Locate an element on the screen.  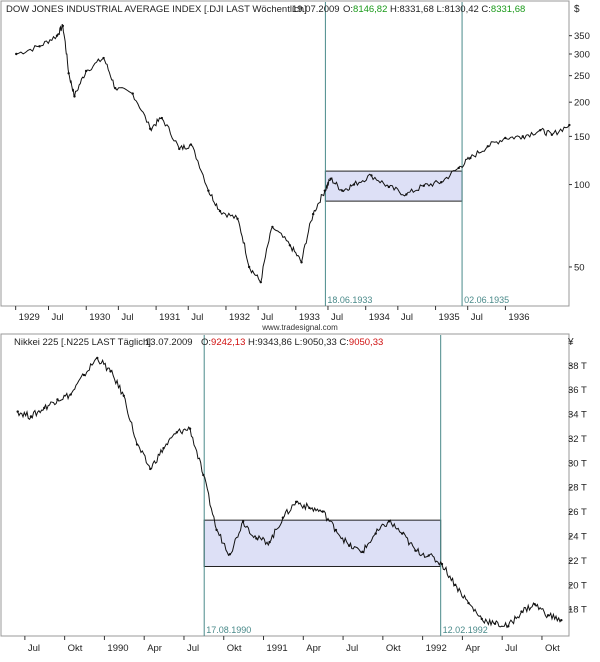
nikkei-range-box is located at coordinates (322, 543).